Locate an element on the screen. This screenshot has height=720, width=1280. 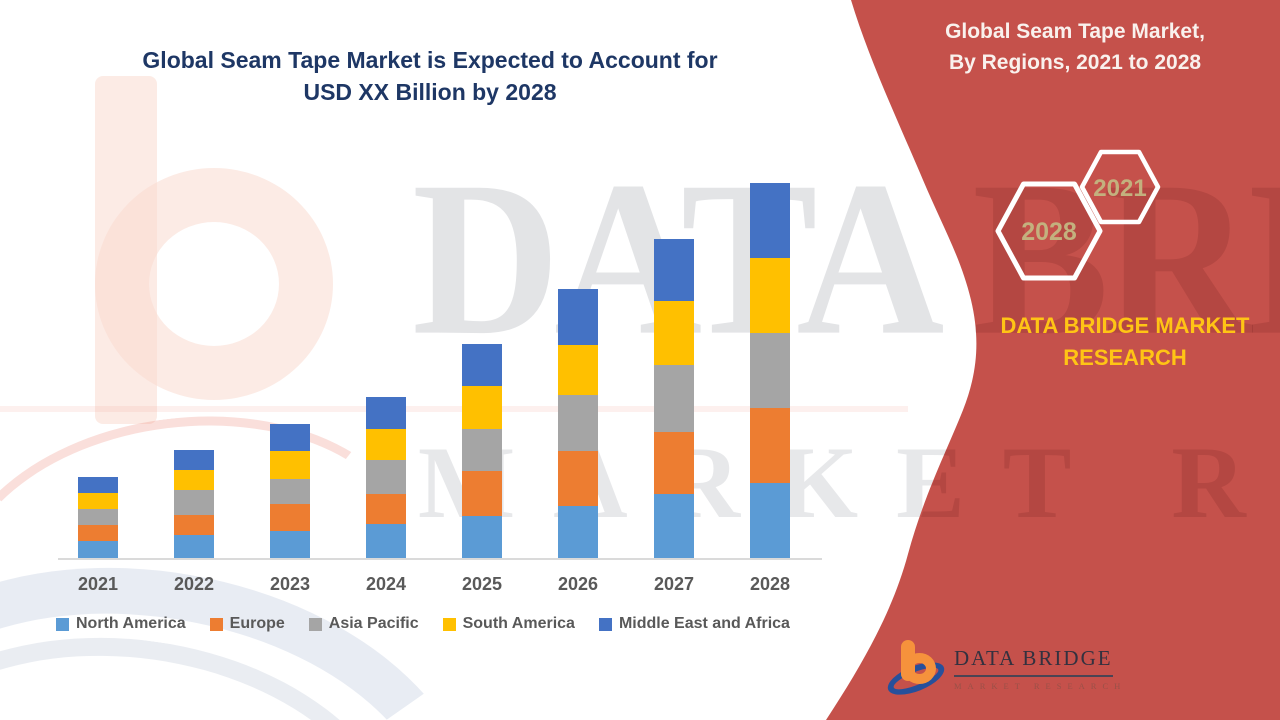
legend-item: Asia Pacific is located at coordinates (363, 624).